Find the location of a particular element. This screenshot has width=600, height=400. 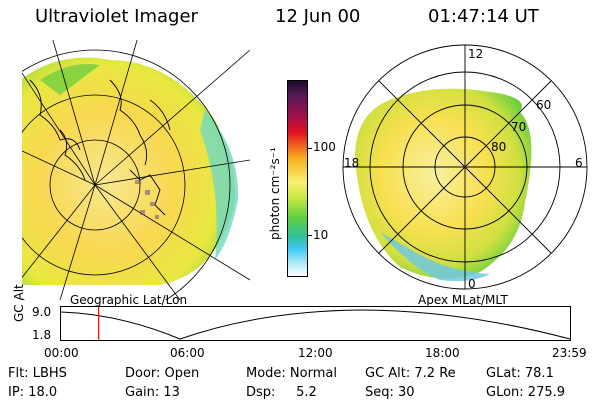

altitude-curve is located at coordinates (315, 324).